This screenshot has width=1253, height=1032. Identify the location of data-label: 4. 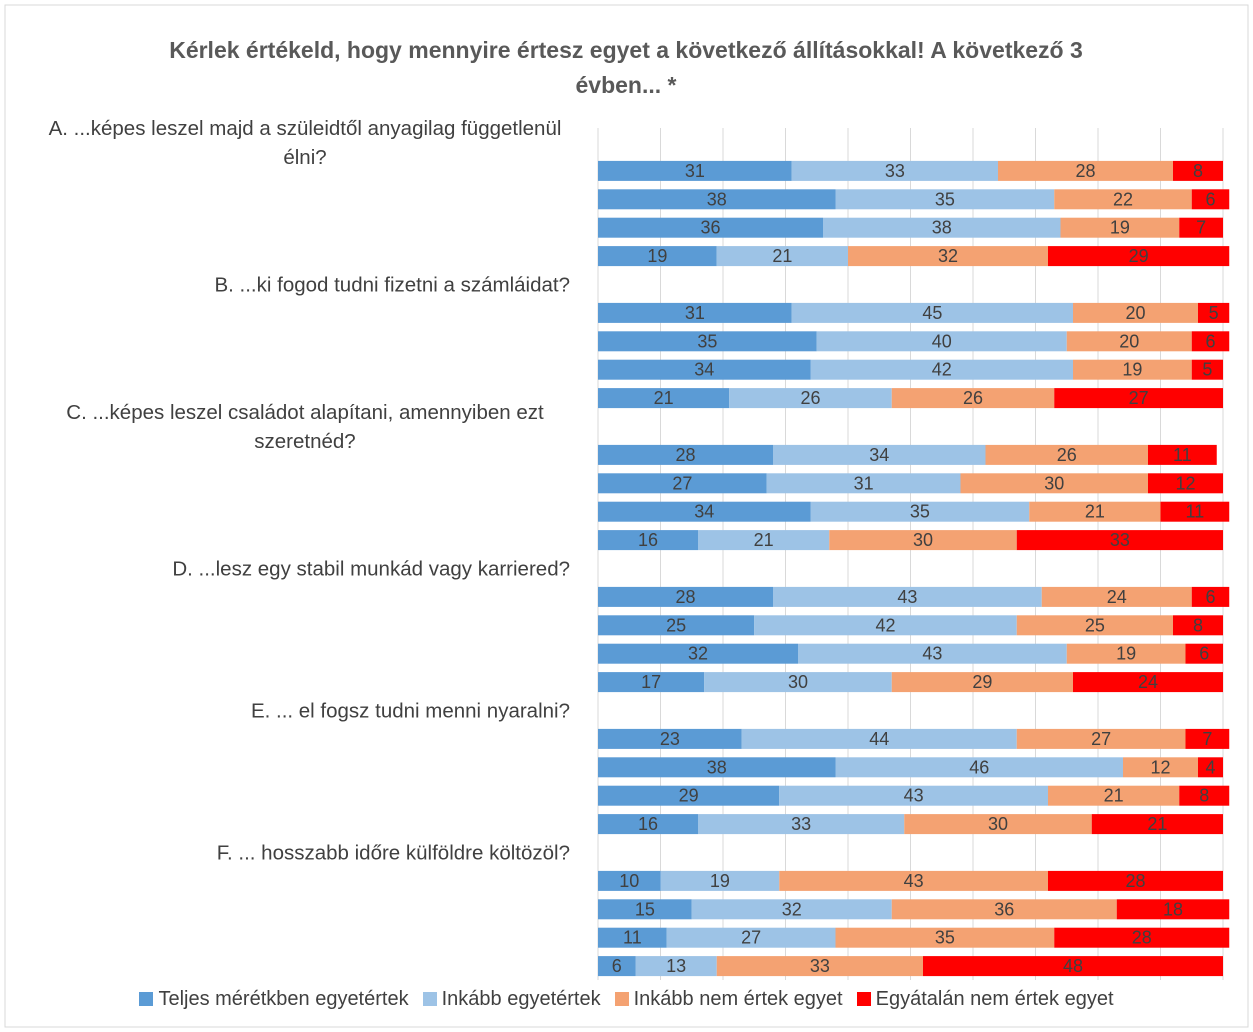
(1210, 767).